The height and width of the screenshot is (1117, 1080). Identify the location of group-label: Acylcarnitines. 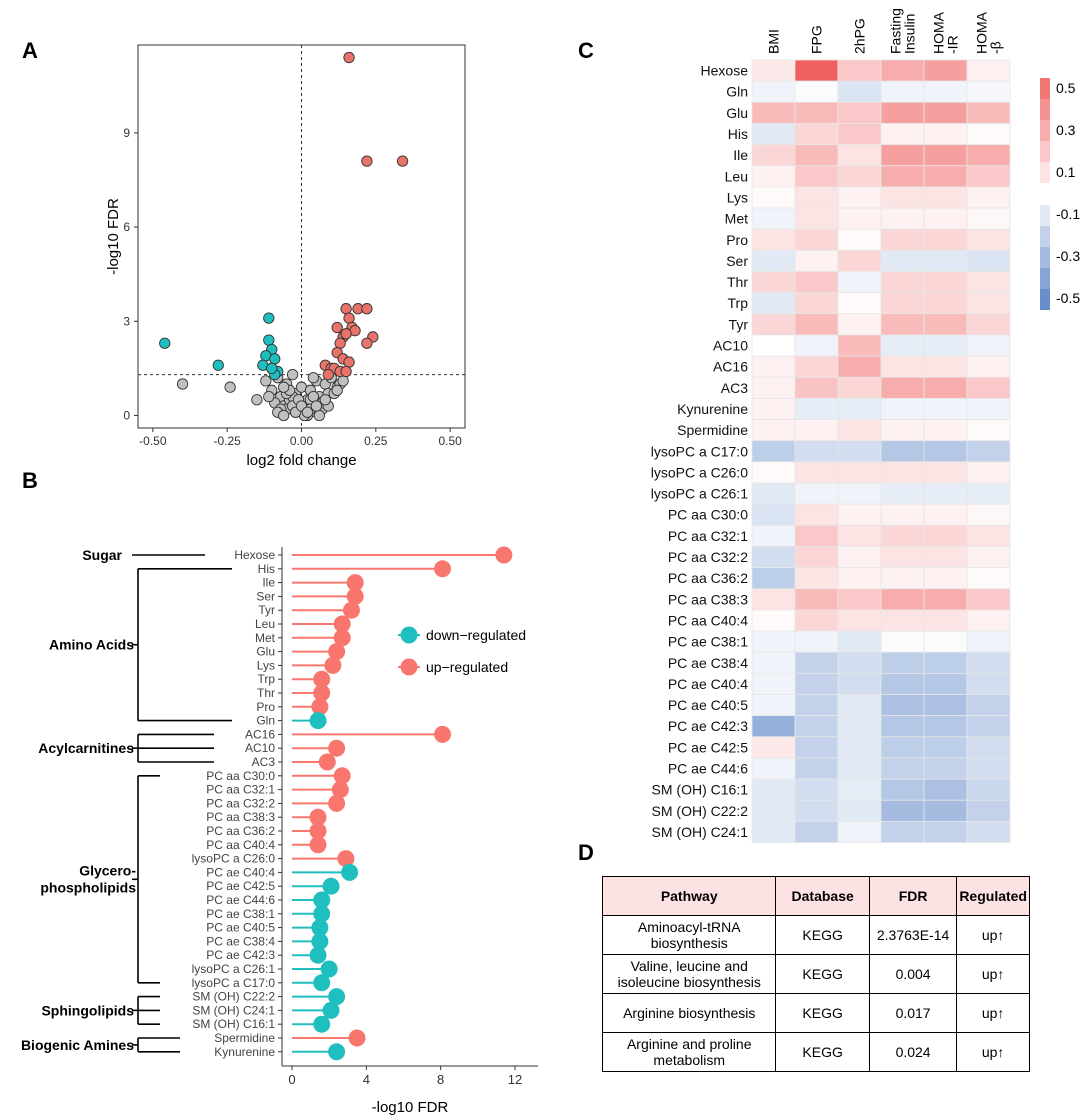
(86, 748).